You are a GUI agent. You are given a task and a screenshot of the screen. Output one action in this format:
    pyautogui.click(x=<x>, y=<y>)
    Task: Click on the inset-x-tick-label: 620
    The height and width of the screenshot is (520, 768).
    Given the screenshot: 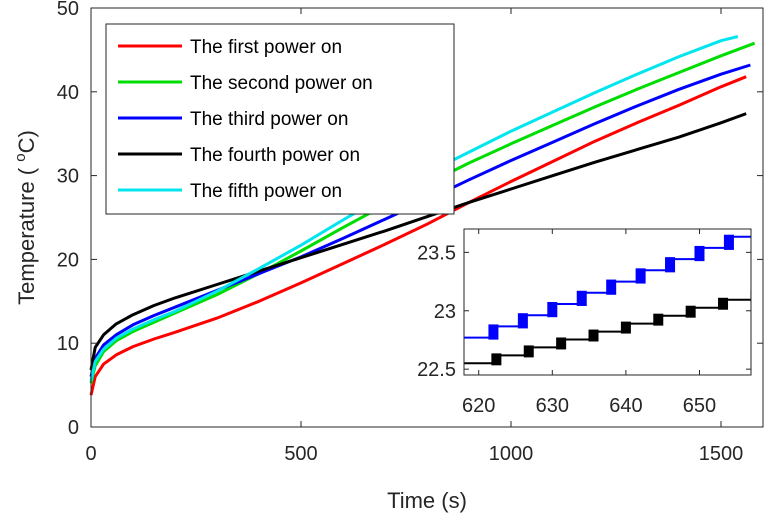 What is the action you would take?
    pyautogui.click(x=478, y=406)
    